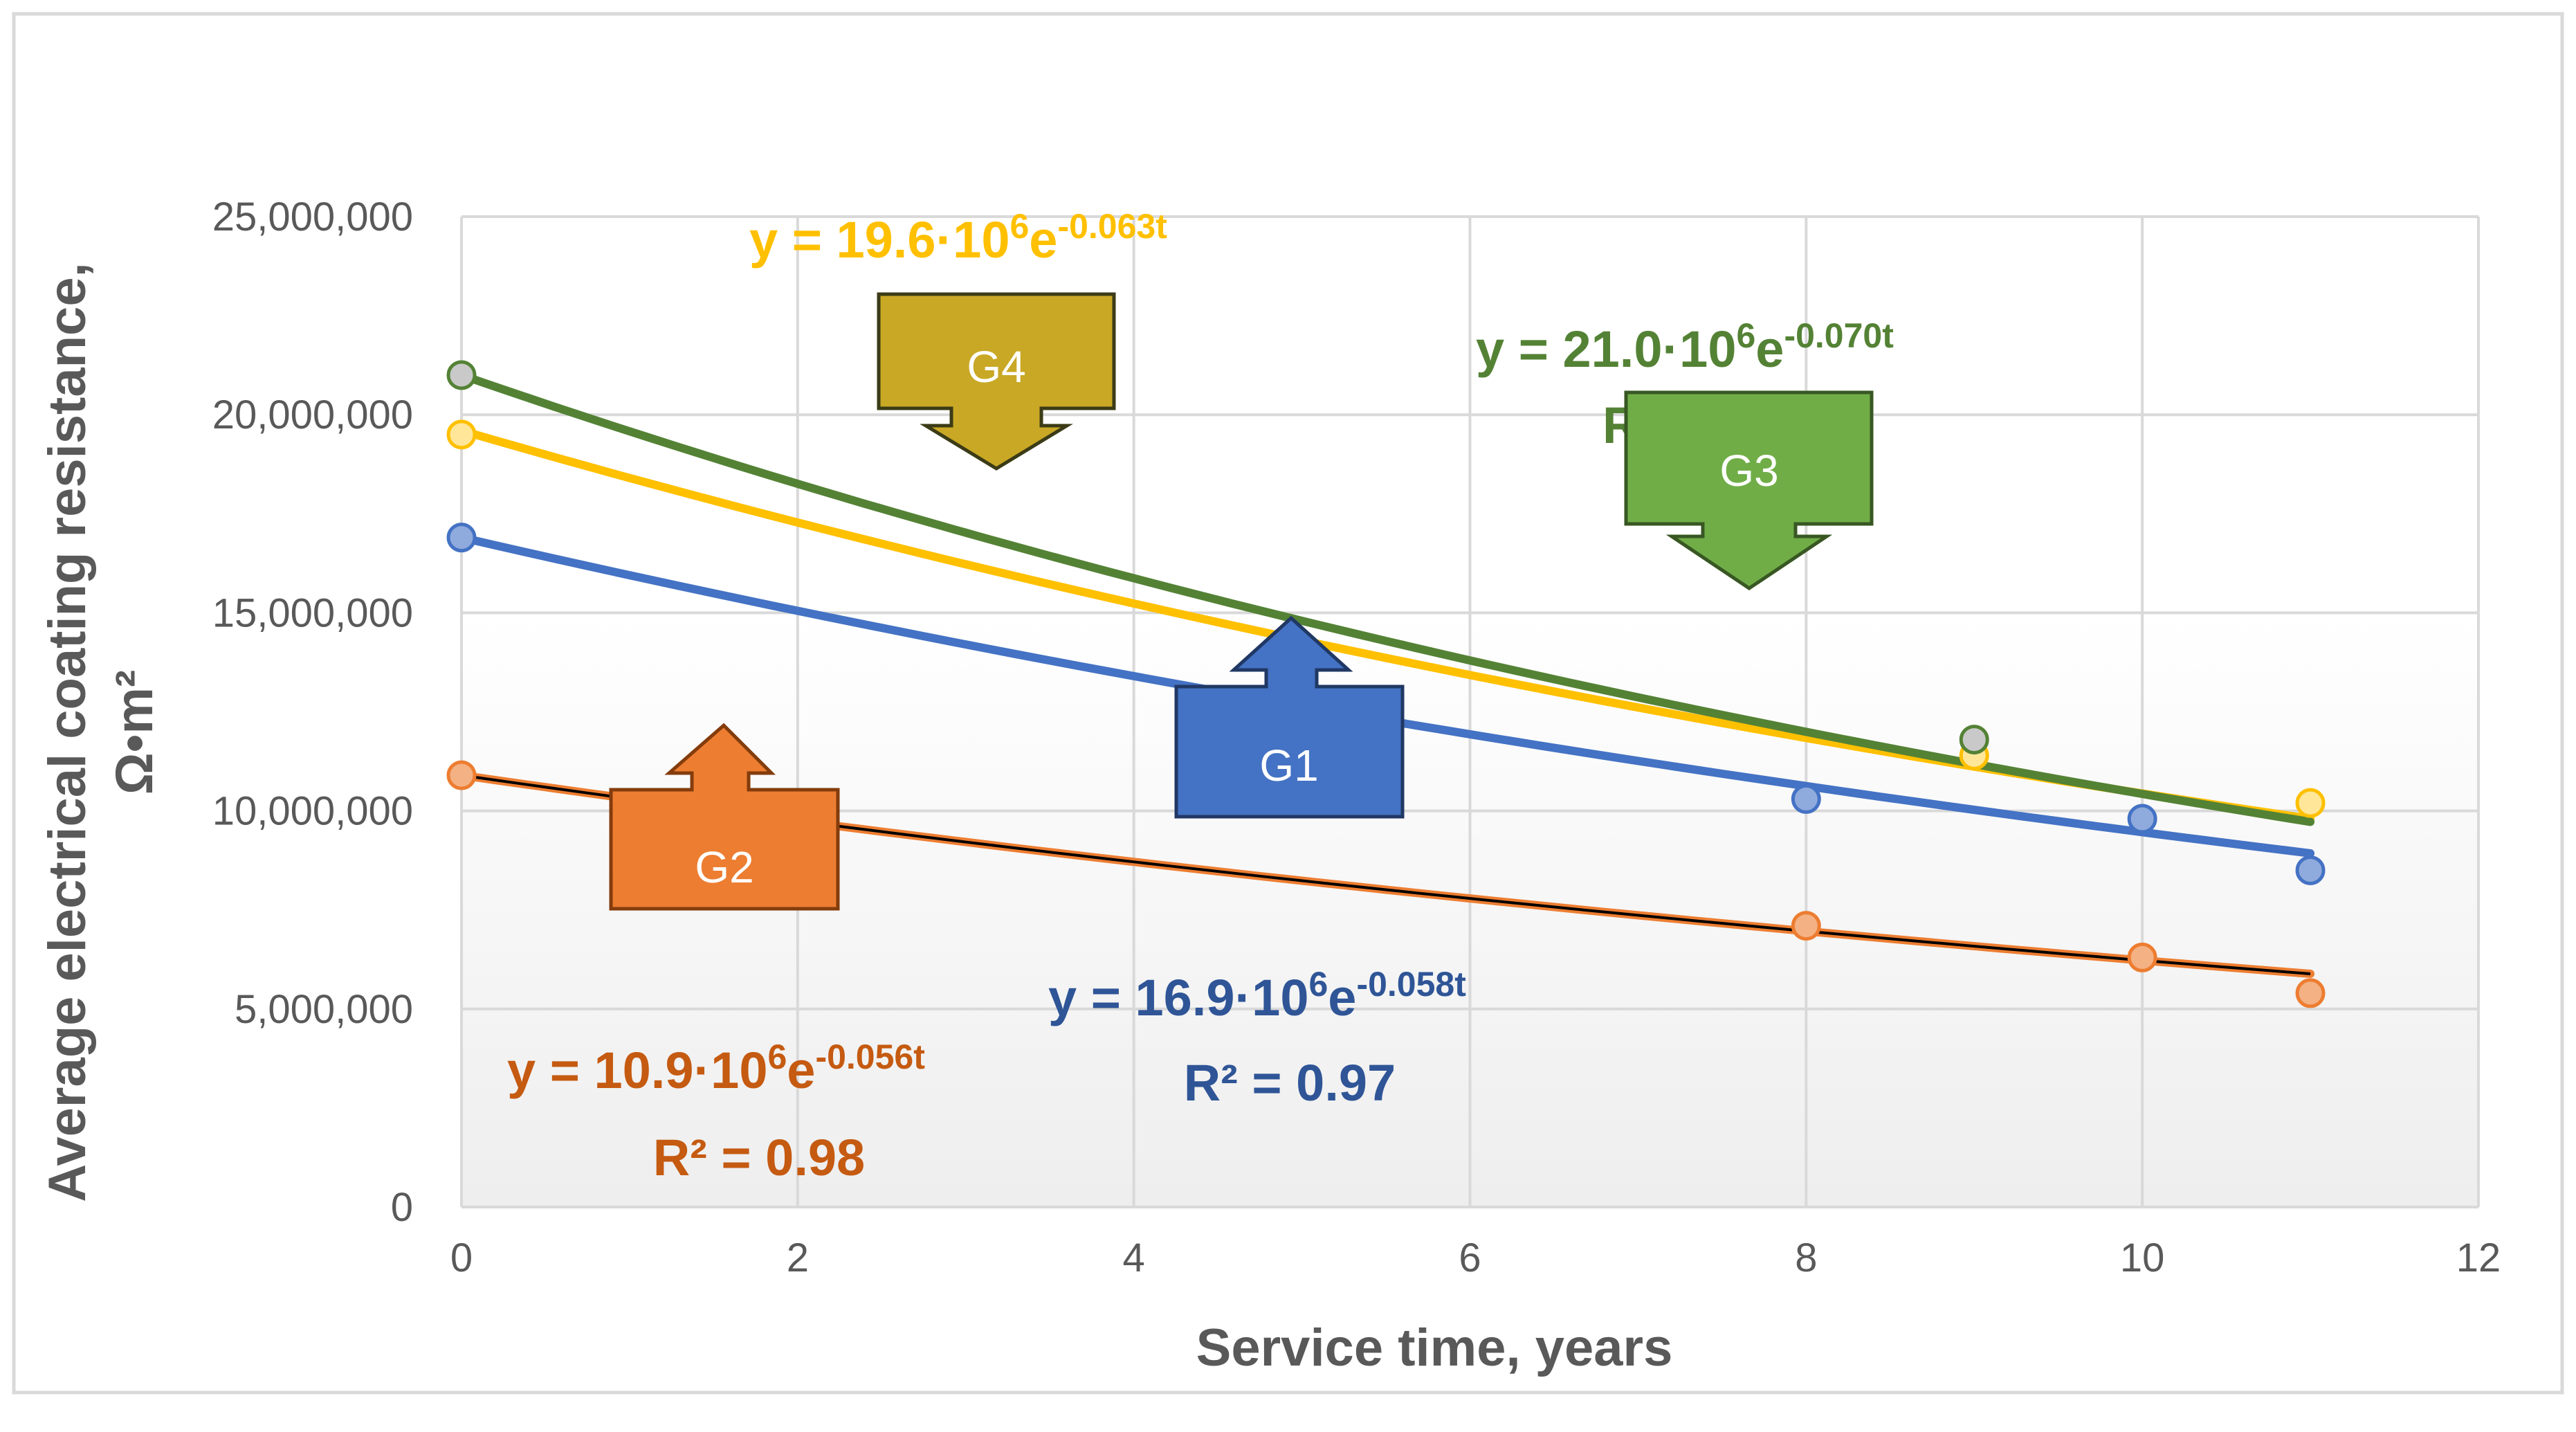 This screenshot has width=2576, height=1432. Describe the element at coordinates (2479, 1257) in the screenshot. I see `x-tick-label: 12` at that location.